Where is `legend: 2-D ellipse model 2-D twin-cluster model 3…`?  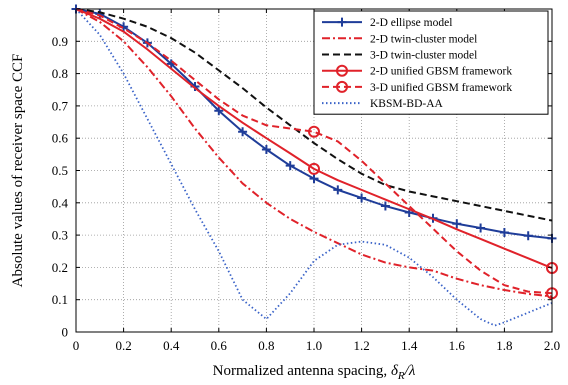
legend: 2-D ellipse model 2-D twin-cluster model 3… is located at coordinates (431, 62).